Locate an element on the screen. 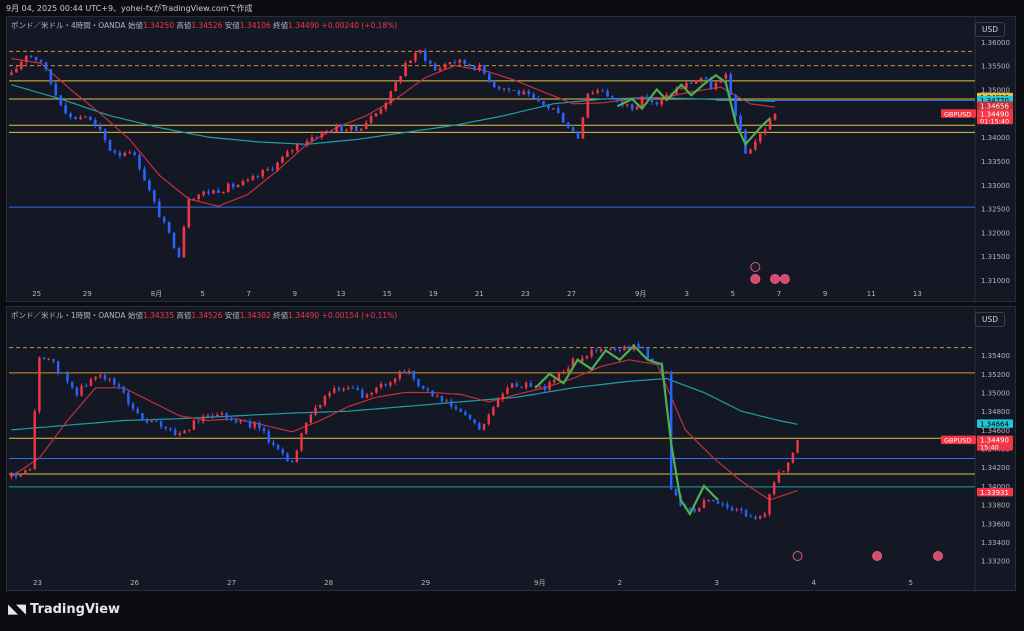  y-tick-label: 1.32000 is located at coordinates (995, 233).